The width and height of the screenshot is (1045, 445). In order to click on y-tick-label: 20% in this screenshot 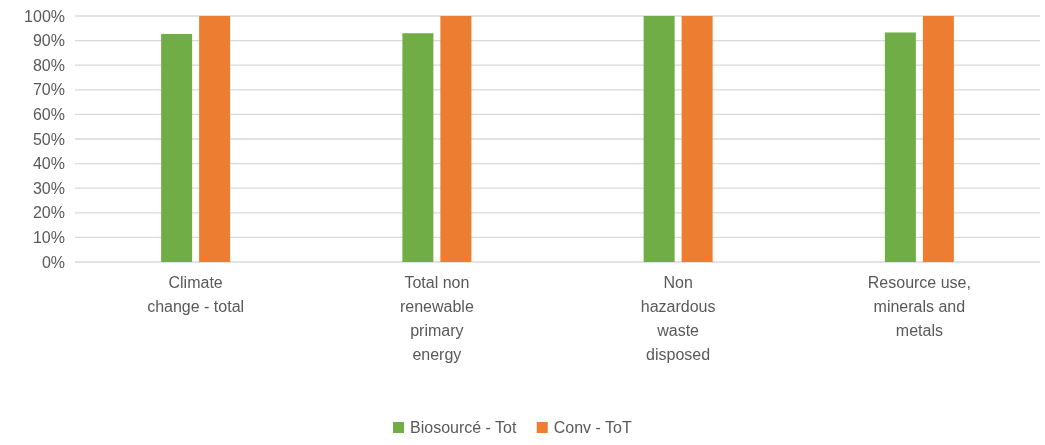, I will do `click(48, 213)`.